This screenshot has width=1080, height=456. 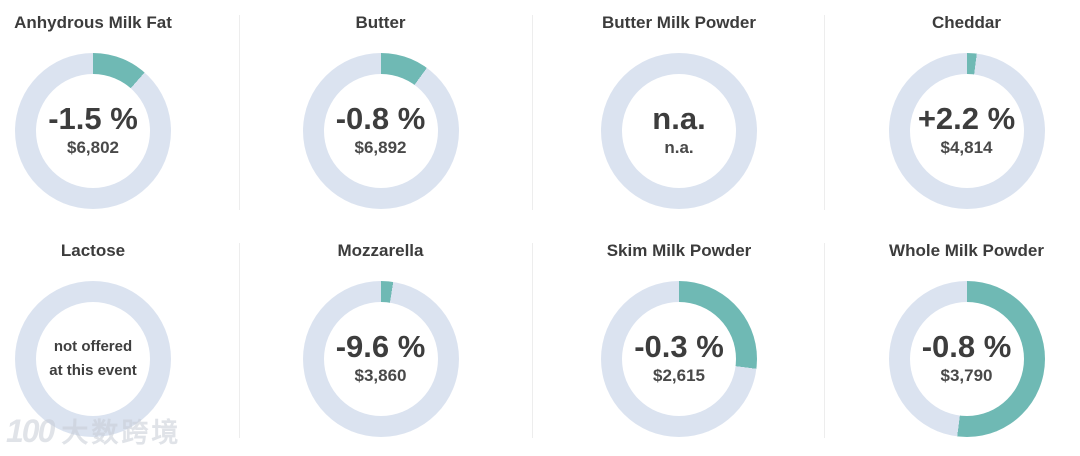 I want to click on product-card-anhydrous-milk-fat: Anhydrous Milk Fat -1.5 % $6,802, so click(x=120, y=114).